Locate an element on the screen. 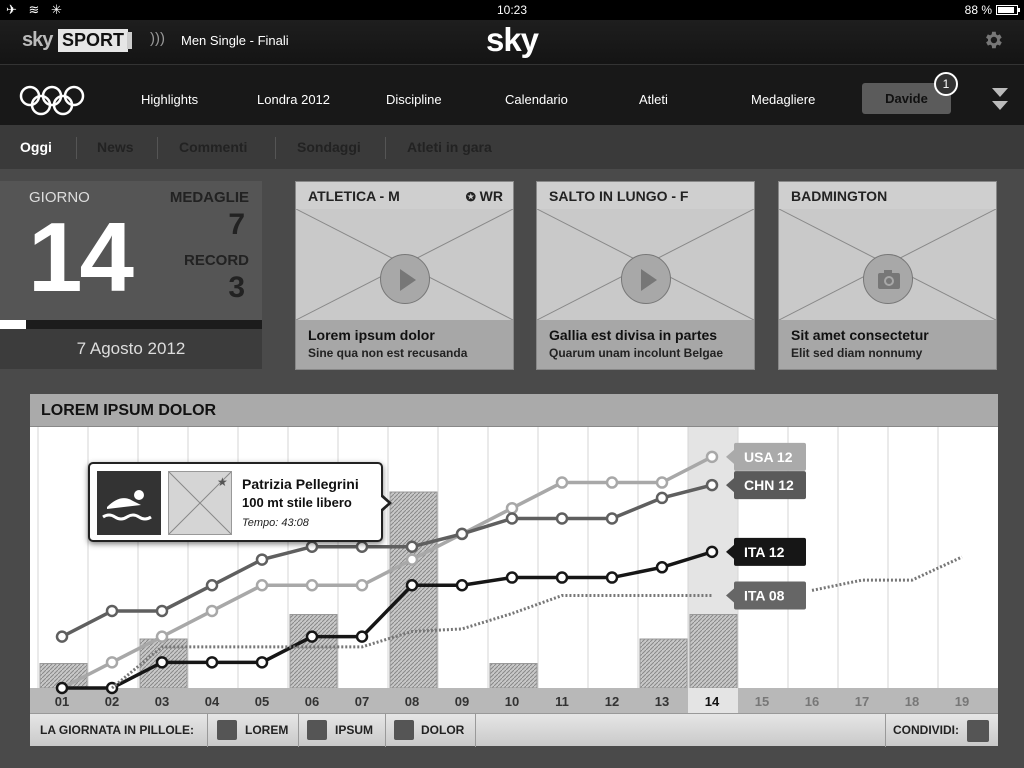  card-title: Lorem ipsum dolor is located at coordinates (371, 335).